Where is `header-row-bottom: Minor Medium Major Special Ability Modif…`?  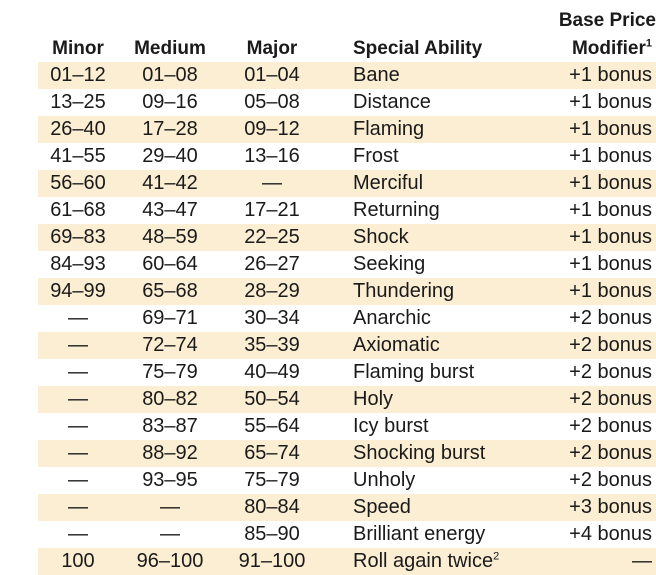 header-row-bottom: Minor Medium Major Special Ability Modif… is located at coordinates (347, 47).